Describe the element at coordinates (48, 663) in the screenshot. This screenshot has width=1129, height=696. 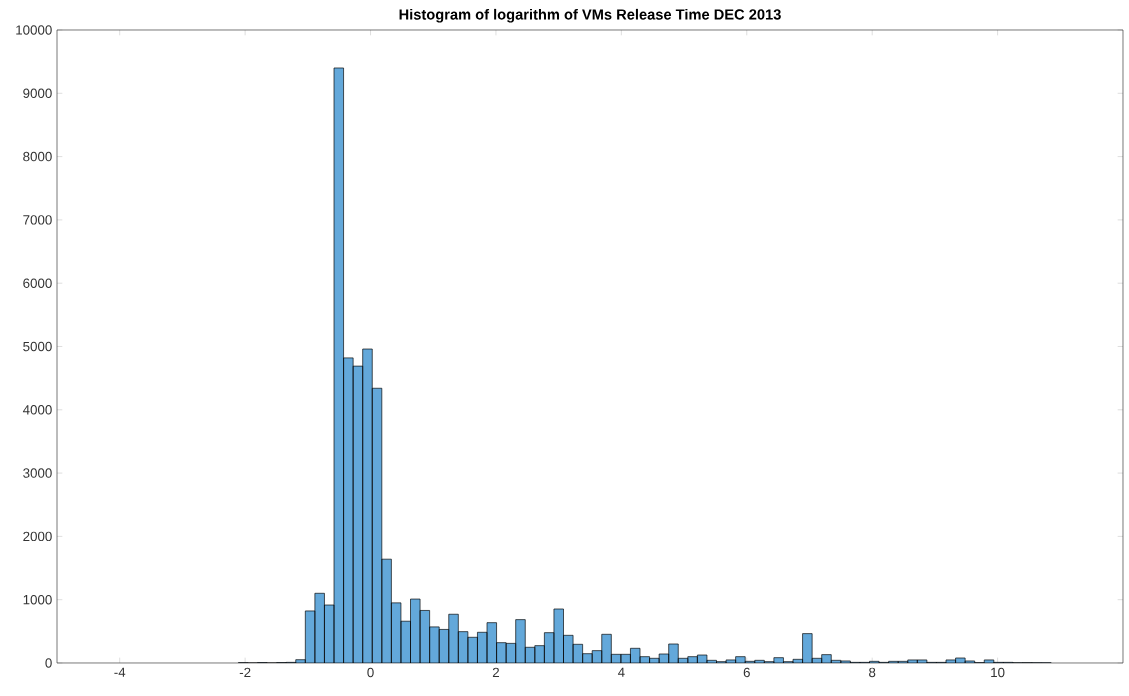
I see `y-tick-label: 0` at that location.